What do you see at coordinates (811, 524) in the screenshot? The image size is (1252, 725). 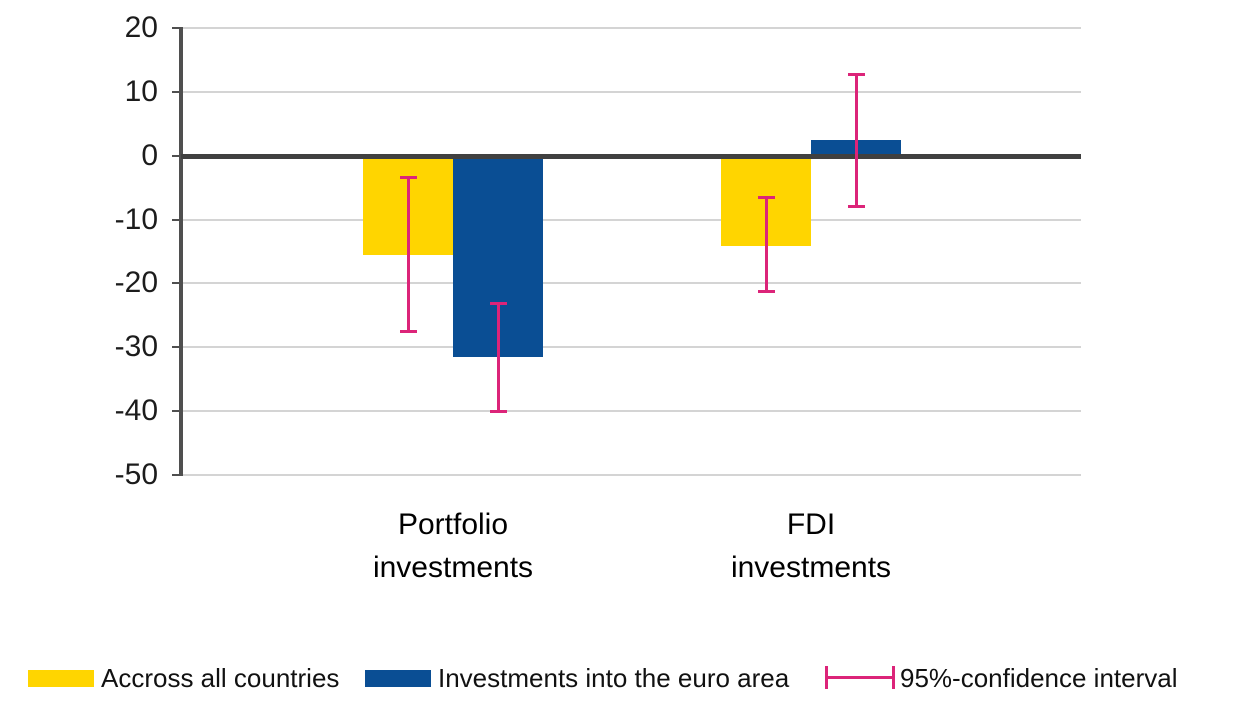 I see `category-label-line: FDI` at bounding box center [811, 524].